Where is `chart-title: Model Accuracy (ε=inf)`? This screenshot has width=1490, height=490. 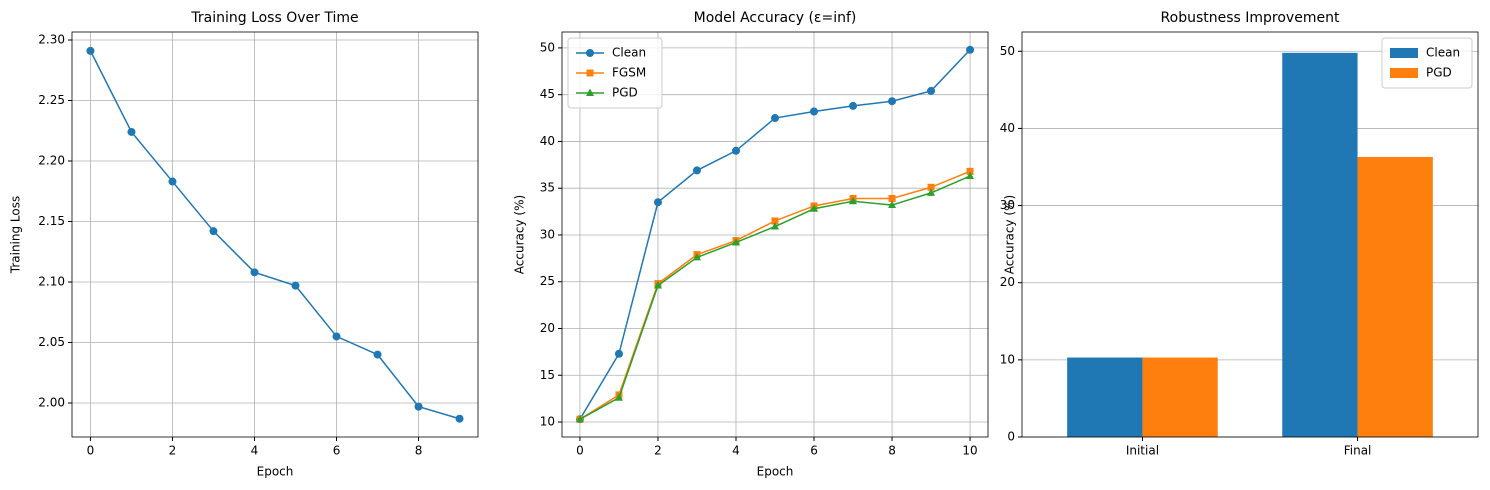 chart-title: Model Accuracy (ε=inf) is located at coordinates (775, 18).